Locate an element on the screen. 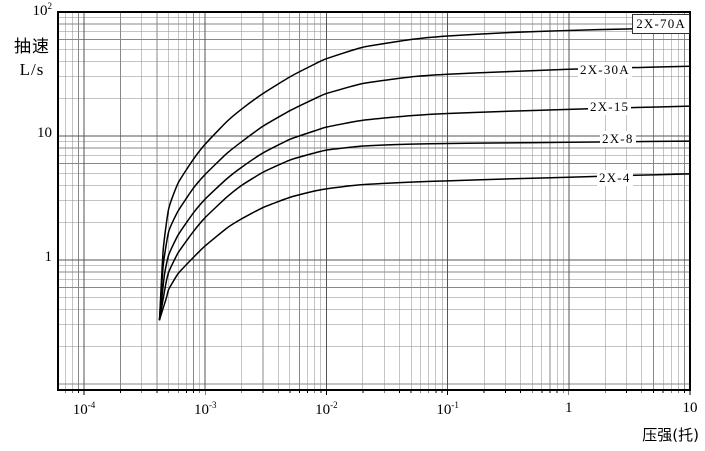  x-axis-title: 压强(托) is located at coordinates (670, 435).